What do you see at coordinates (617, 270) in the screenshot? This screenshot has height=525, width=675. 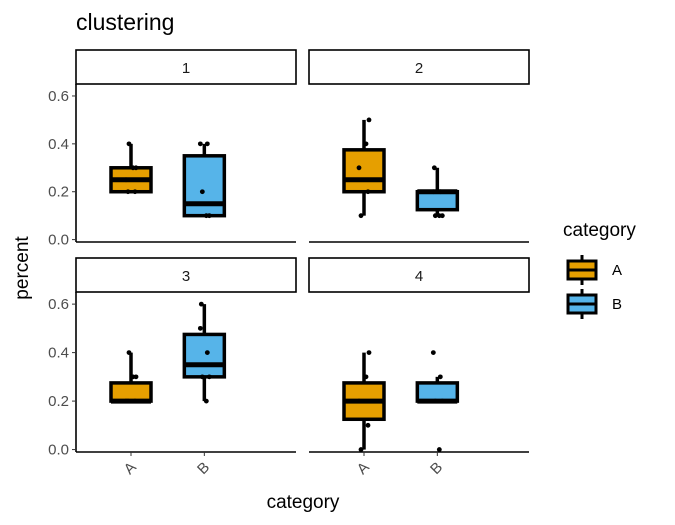 I see `legend-label: A` at bounding box center [617, 270].